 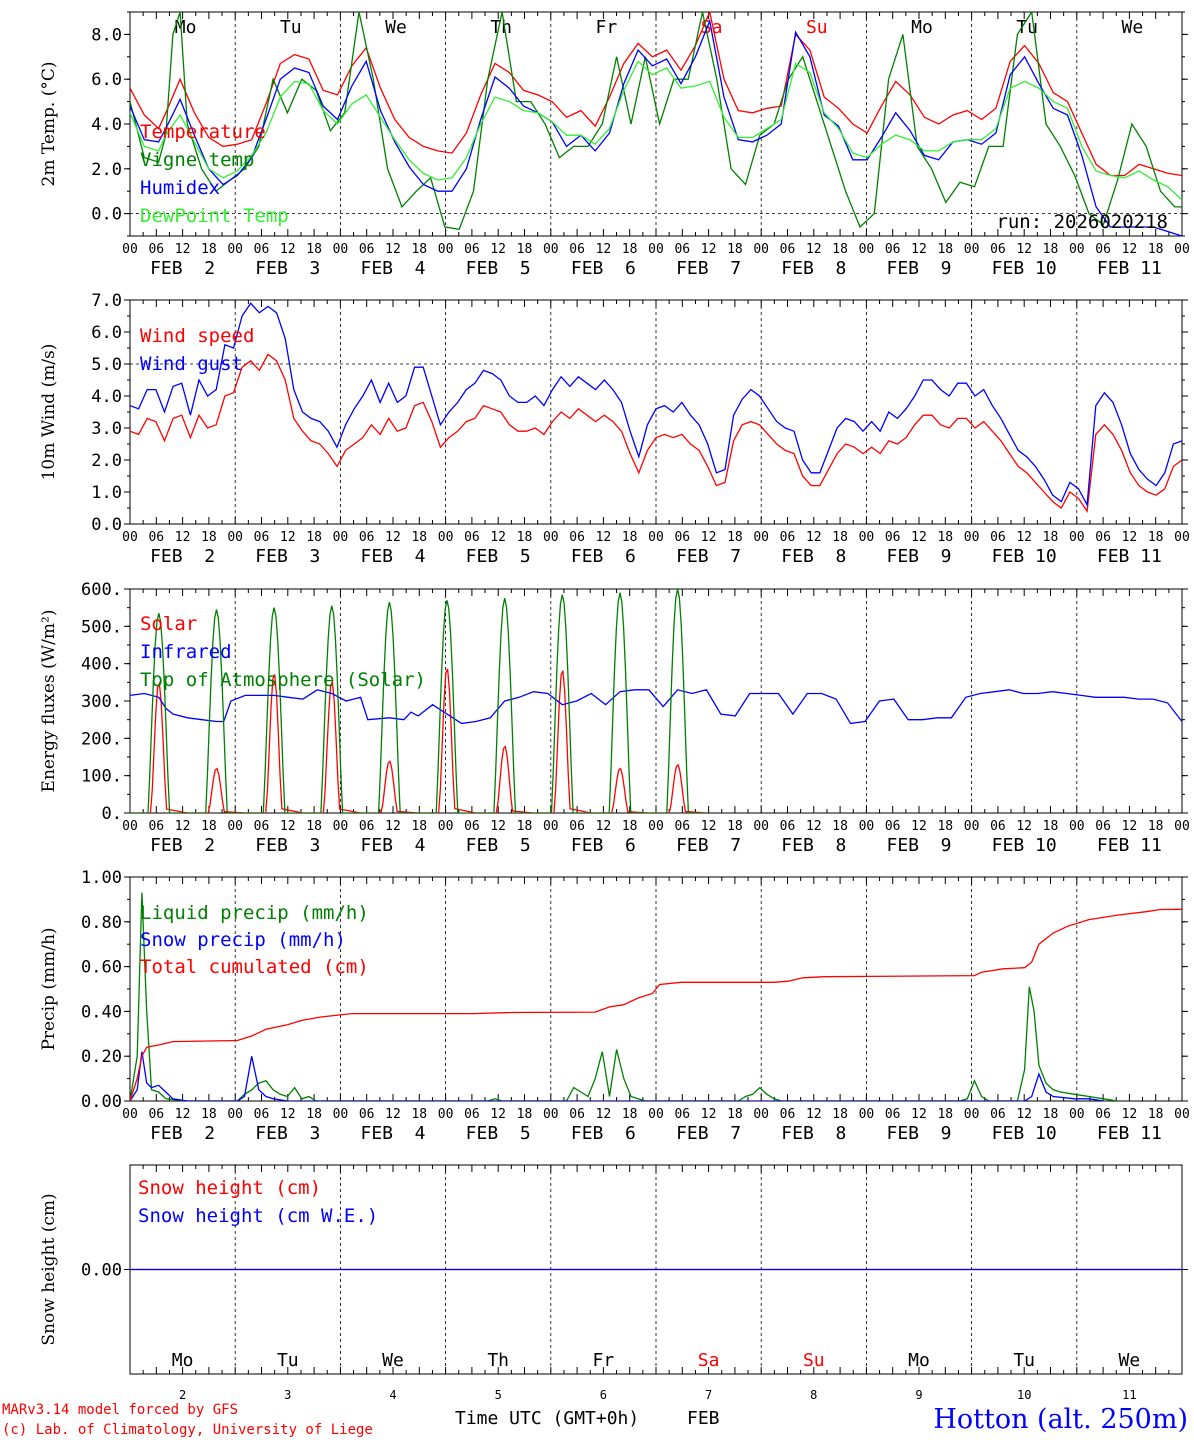 I want to click on series-line-liquid-precip-mm-h-, so click(x=624, y=996).